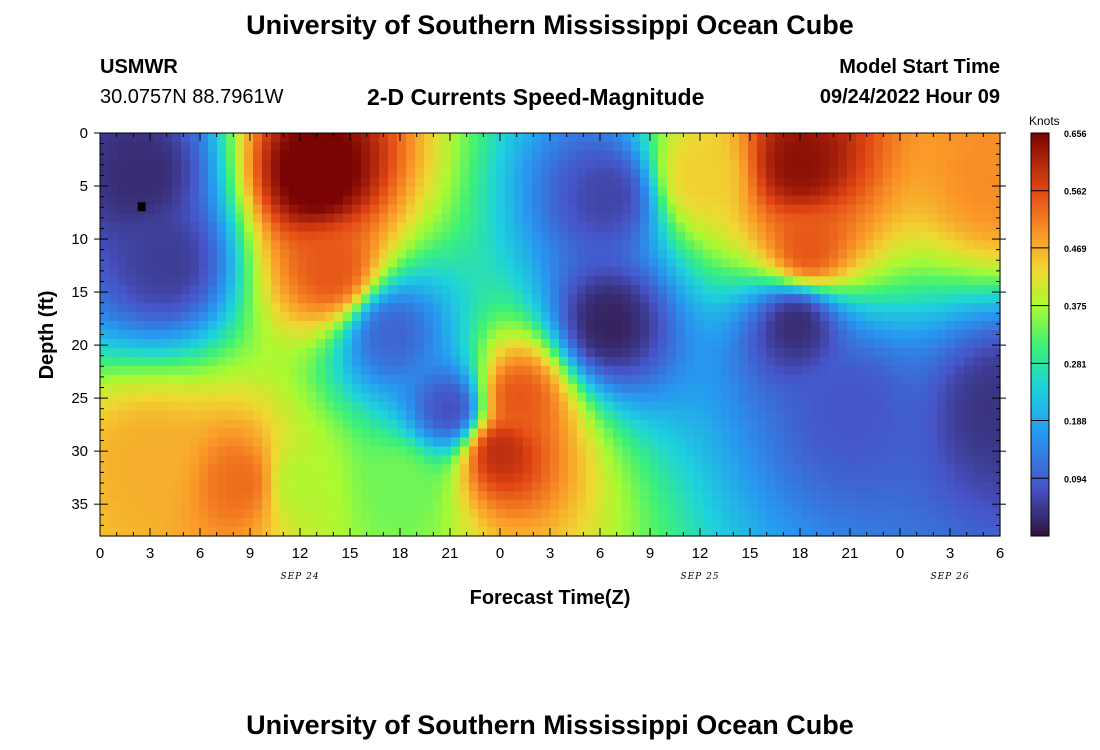 This screenshot has height=750, width=1100. Describe the element at coordinates (250, 553) in the screenshot. I see `x-tick-label: 9` at that location.